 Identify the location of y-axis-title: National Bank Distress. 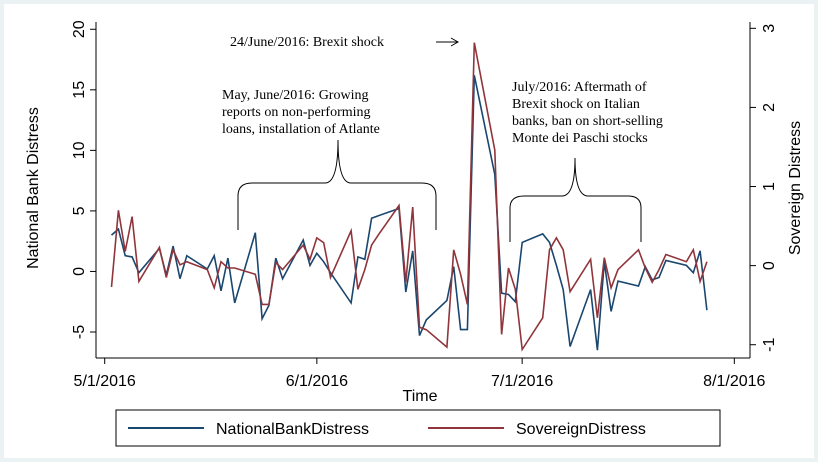
(33, 188).